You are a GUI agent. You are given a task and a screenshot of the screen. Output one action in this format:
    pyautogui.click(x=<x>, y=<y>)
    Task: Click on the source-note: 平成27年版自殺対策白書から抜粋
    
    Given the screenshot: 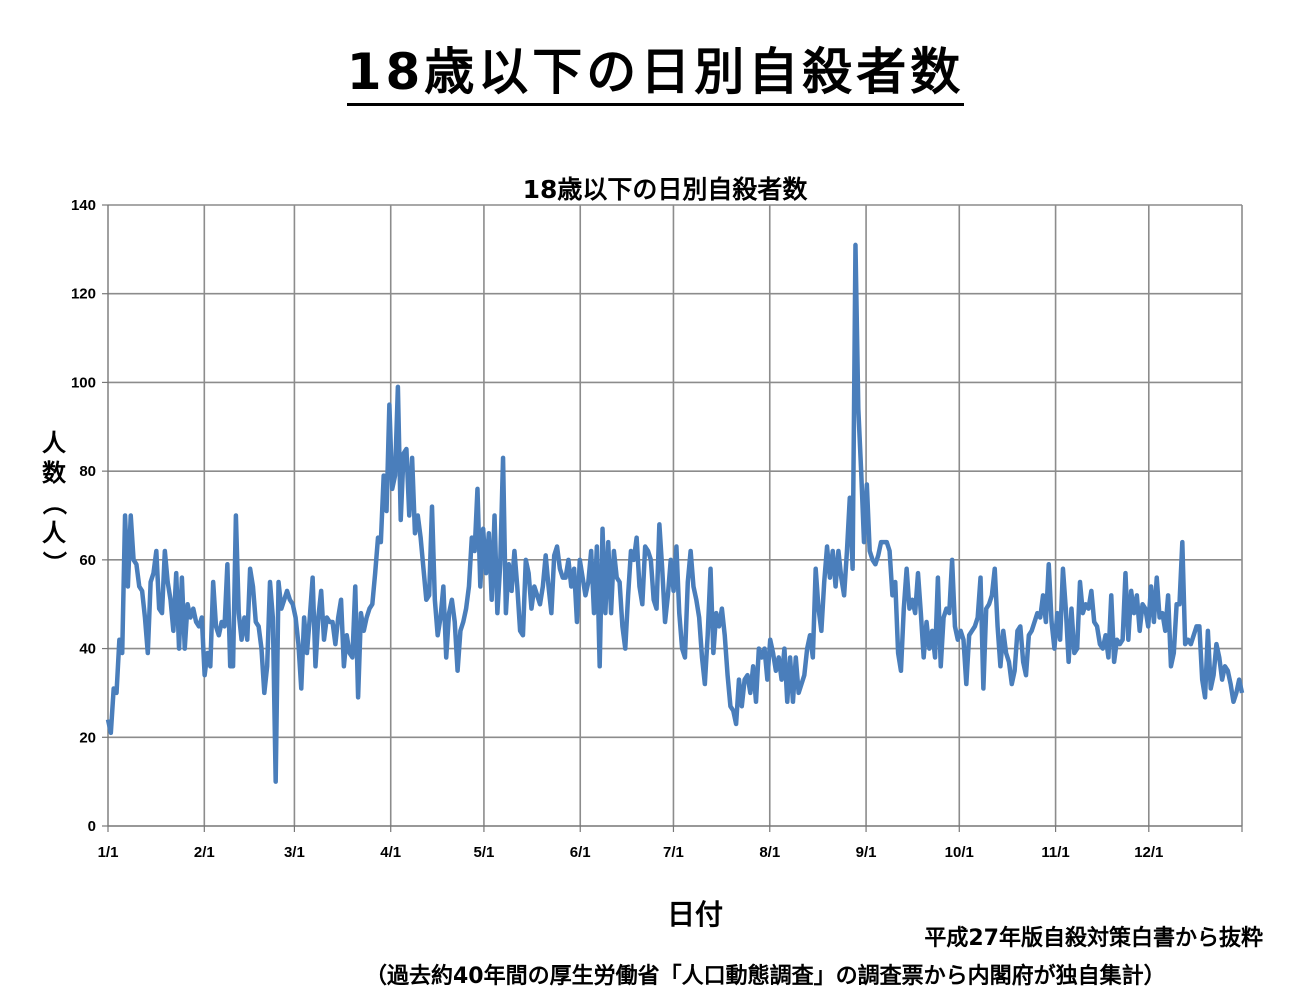 What is the action you would take?
    pyautogui.click(x=1093, y=938)
    